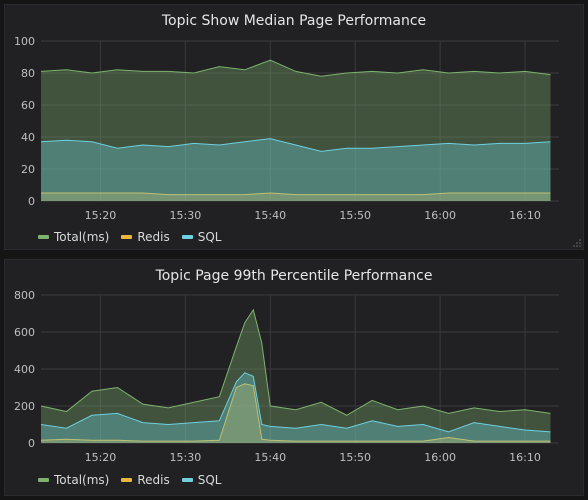 The width and height of the screenshot is (588, 500). I want to click on y-tick-label: 60, so click(28, 105).